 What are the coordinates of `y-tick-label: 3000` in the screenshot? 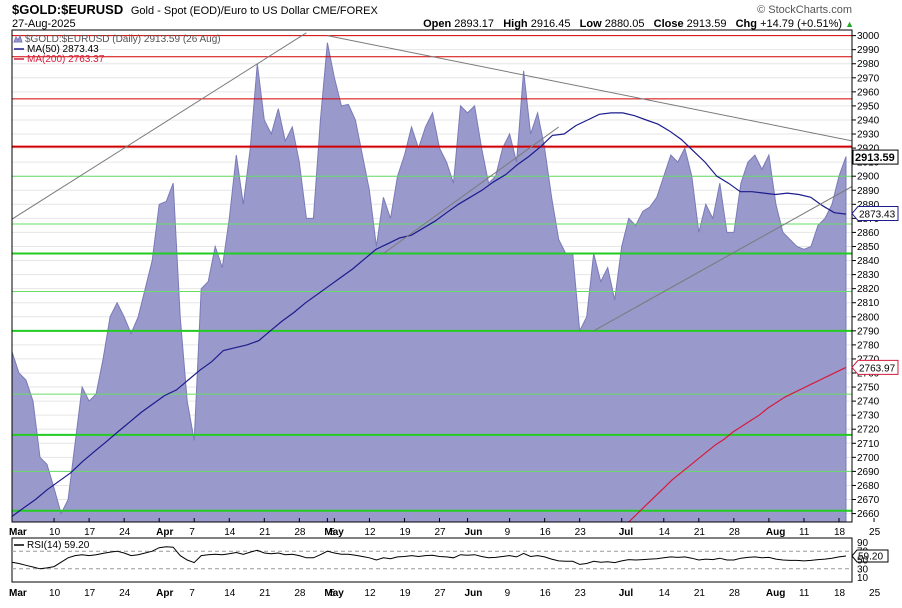 It's located at (868, 36).